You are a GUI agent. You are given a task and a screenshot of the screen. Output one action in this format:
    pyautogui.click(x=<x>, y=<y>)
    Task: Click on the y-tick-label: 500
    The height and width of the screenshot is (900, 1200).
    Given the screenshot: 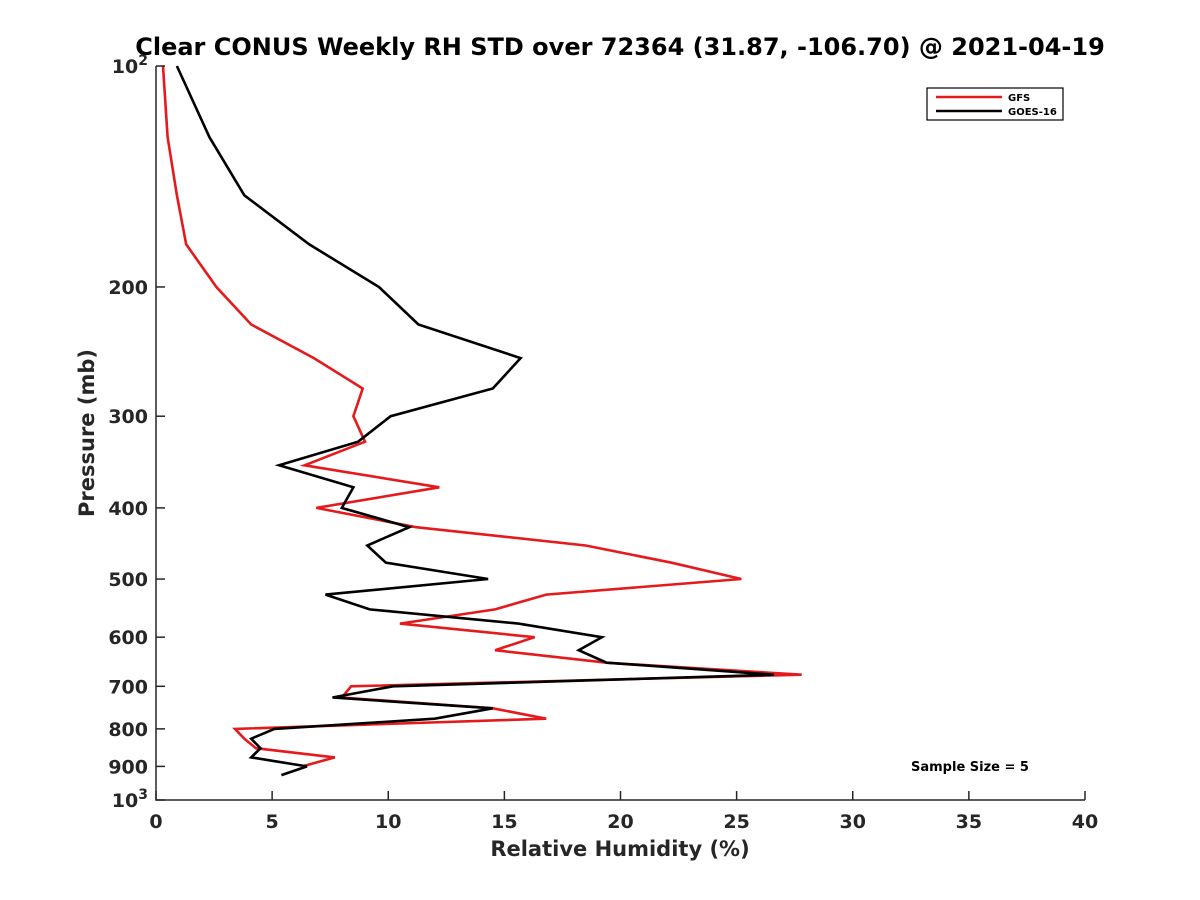 What is the action you would take?
    pyautogui.click(x=128, y=580)
    